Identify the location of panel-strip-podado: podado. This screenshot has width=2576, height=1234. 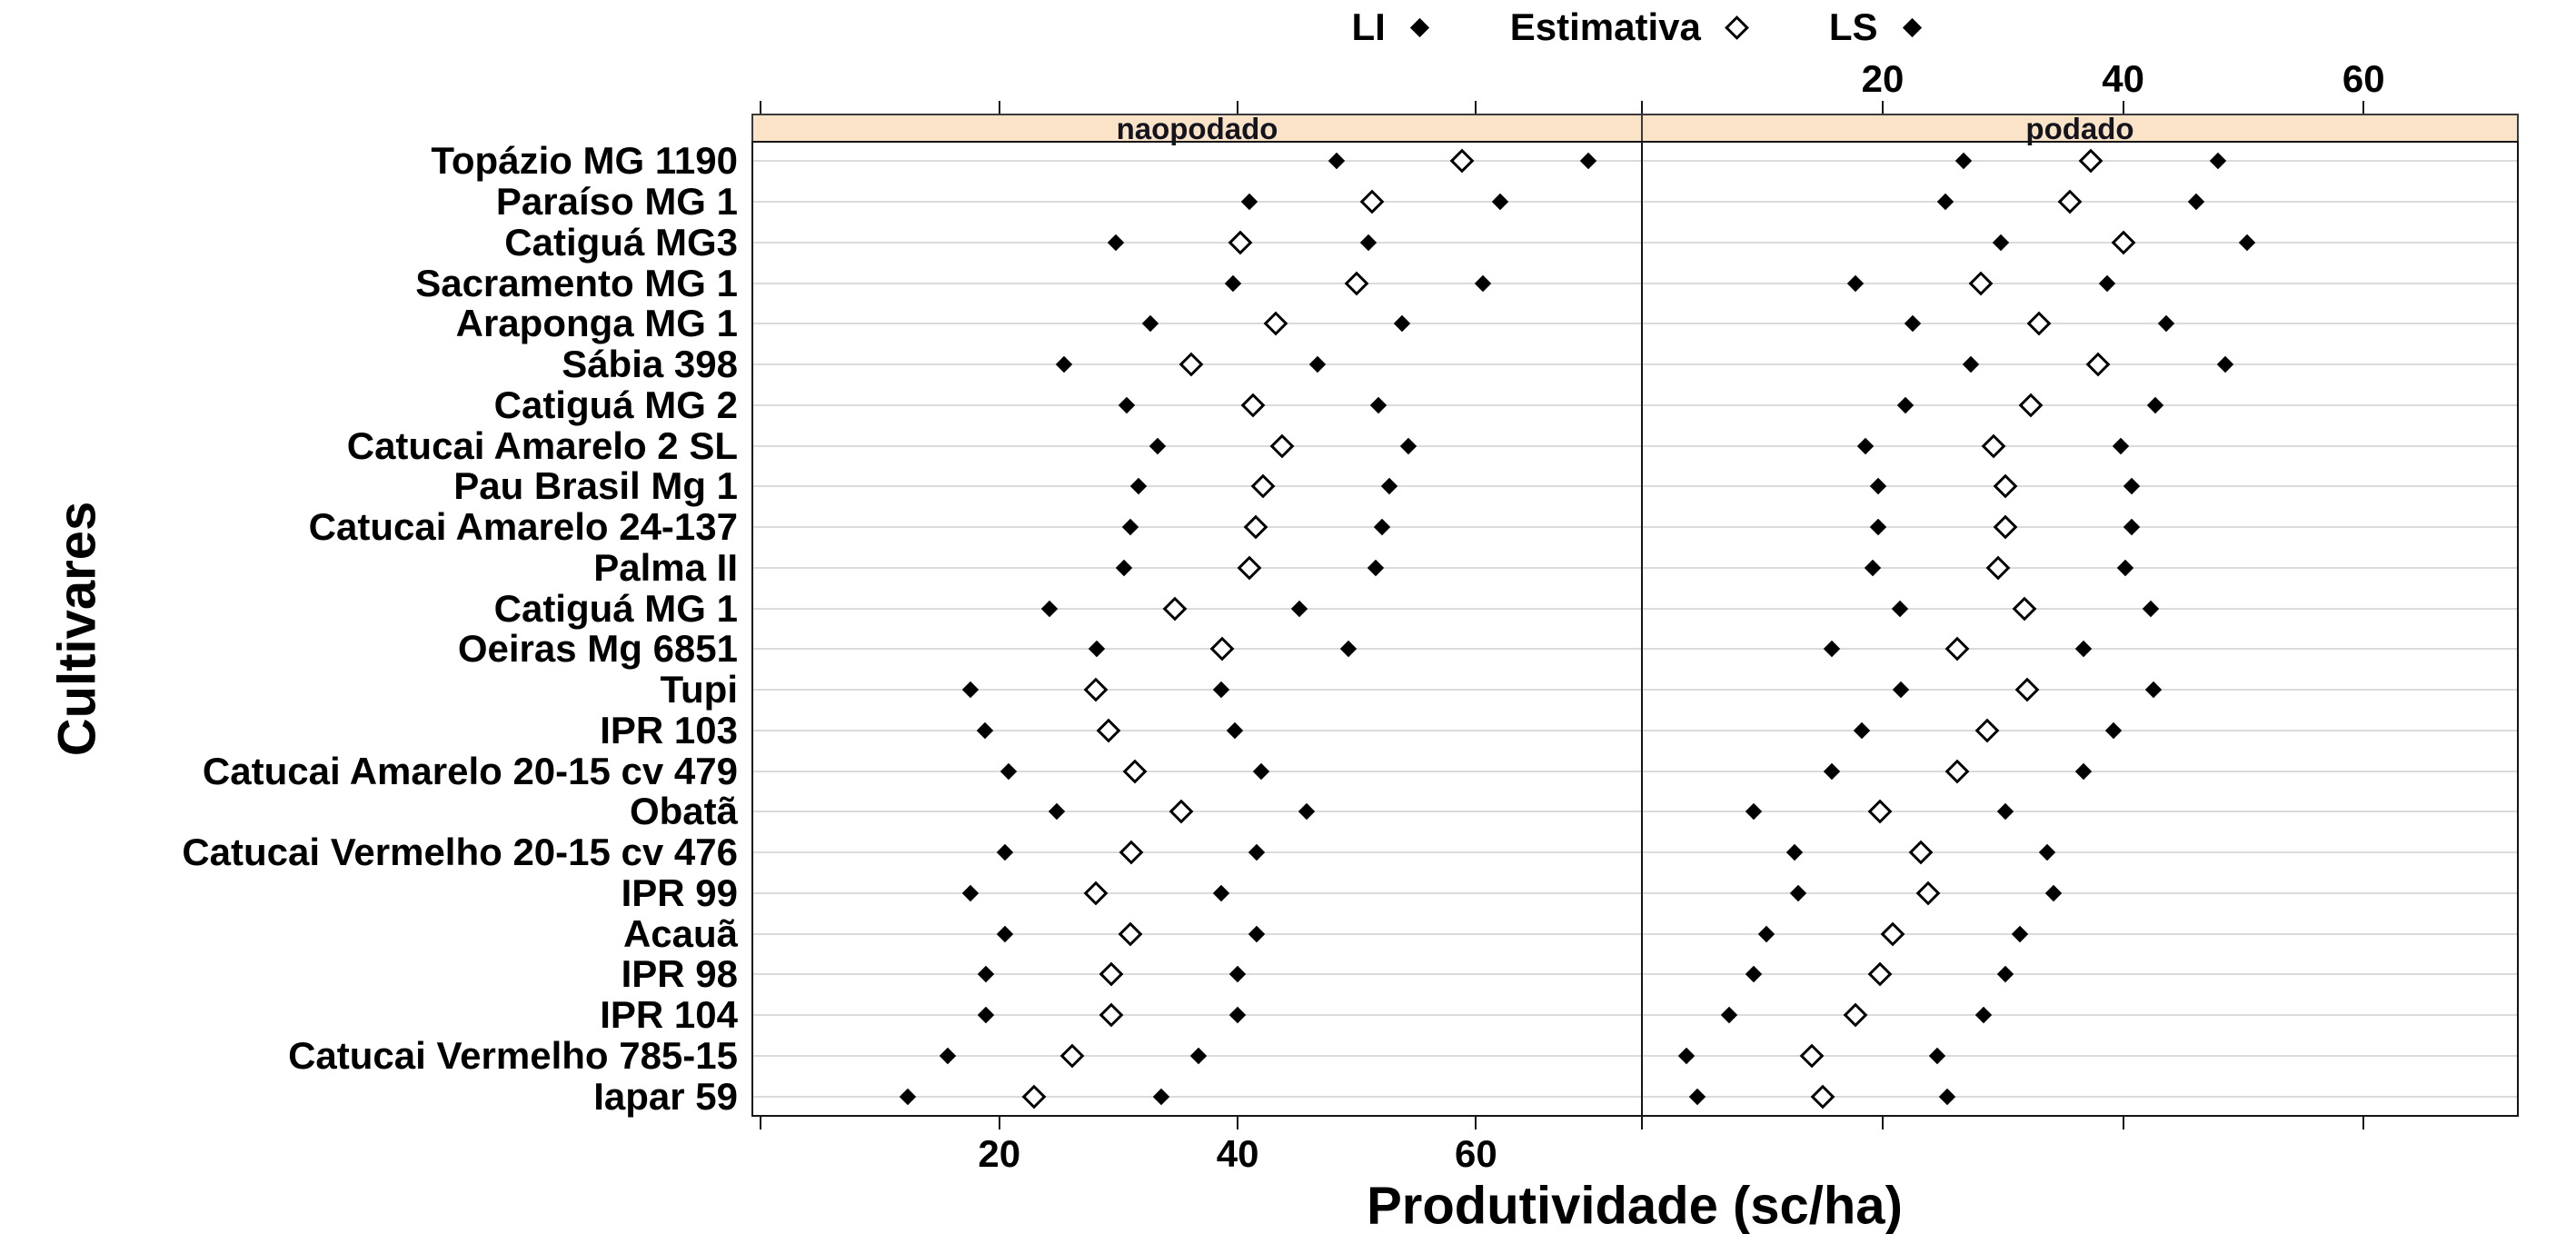
(2080, 129).